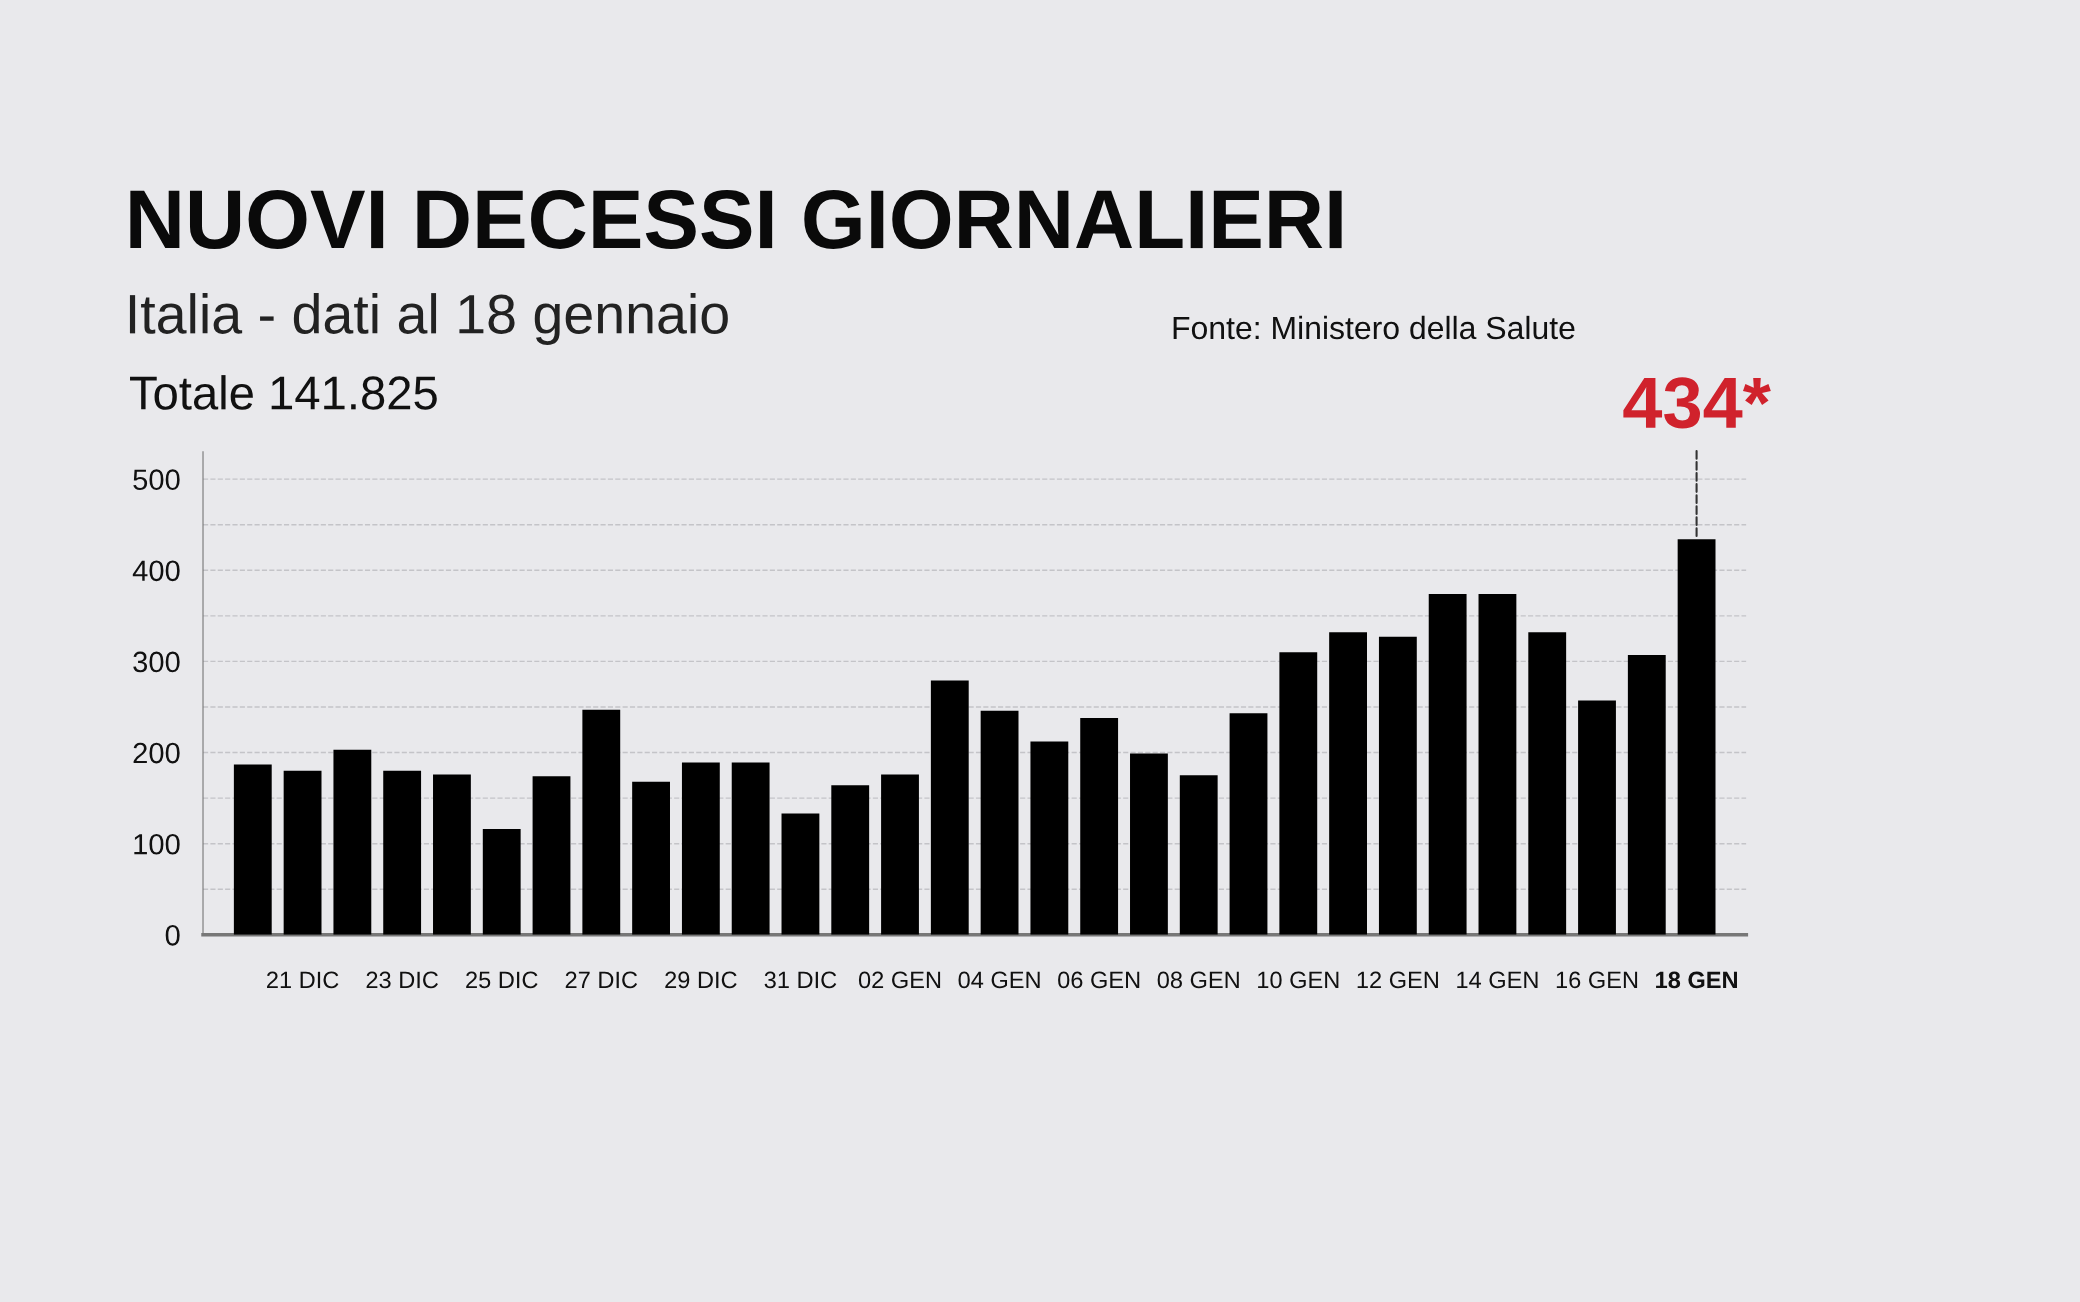  What do you see at coordinates (1697, 403) in the screenshot?
I see `data-label: 434*` at bounding box center [1697, 403].